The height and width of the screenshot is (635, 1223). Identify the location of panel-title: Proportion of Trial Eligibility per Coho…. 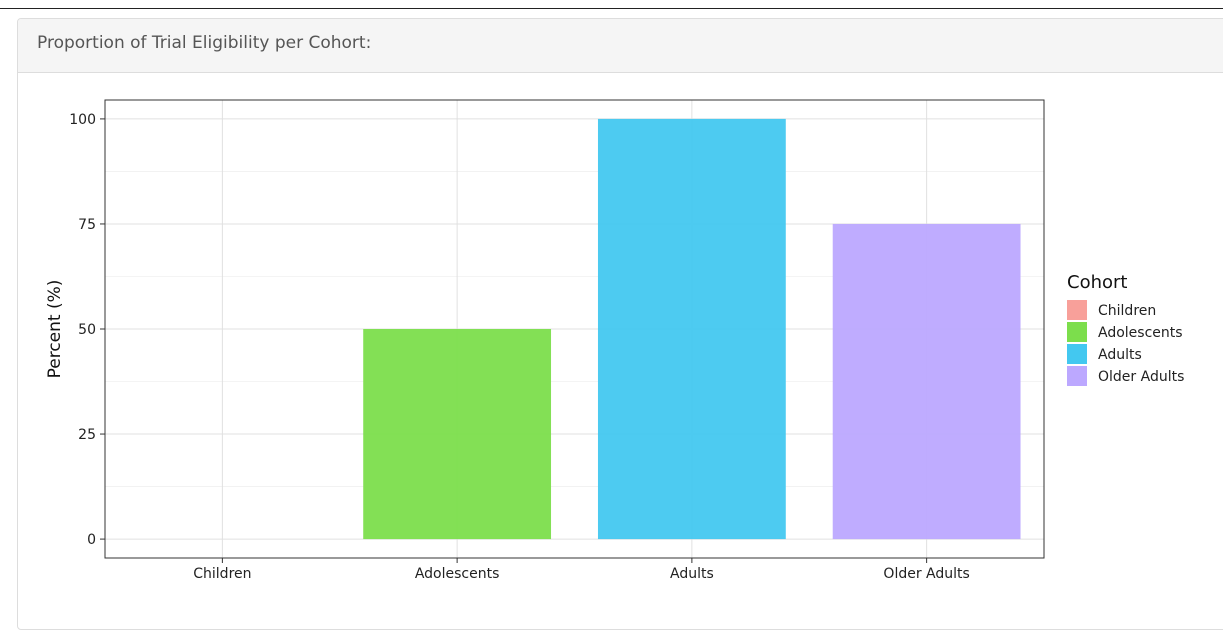
(620, 46).